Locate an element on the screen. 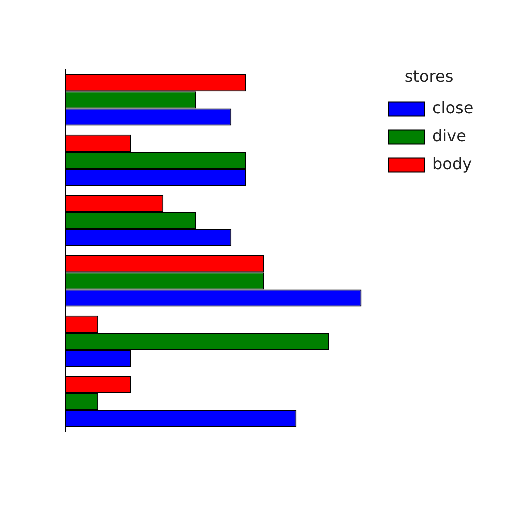 Image resolution: width=512 pixels, height=512 pixels. legend-title: stores is located at coordinates (429, 76).